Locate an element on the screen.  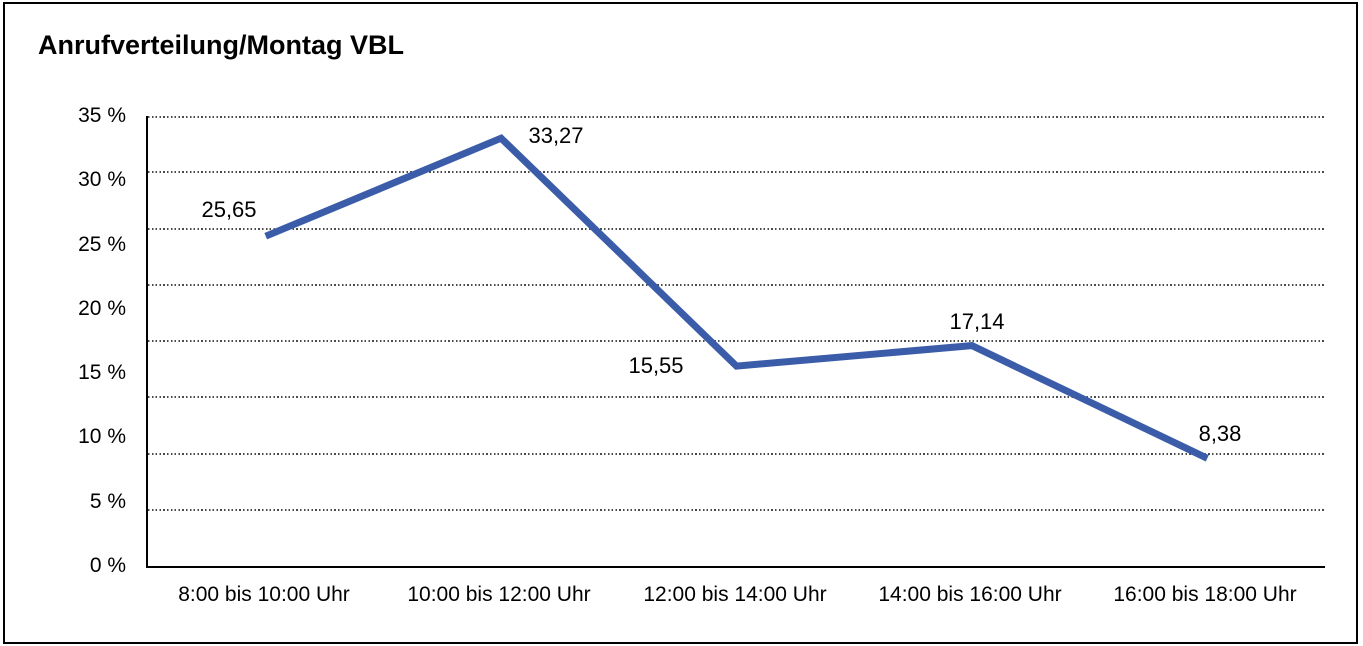
y-axis-tick-label: 20 % is located at coordinates (102, 308).